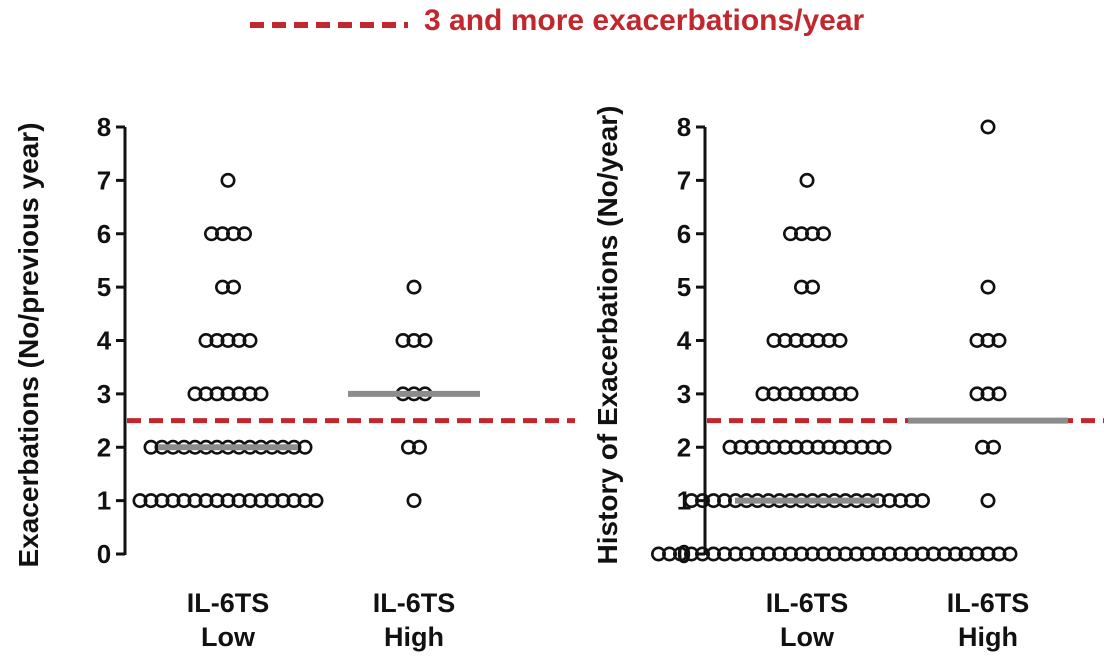 Image resolution: width=1104 pixels, height=666 pixels. What do you see at coordinates (684, 447) in the screenshot?
I see `y-tick-label: 2` at bounding box center [684, 447].